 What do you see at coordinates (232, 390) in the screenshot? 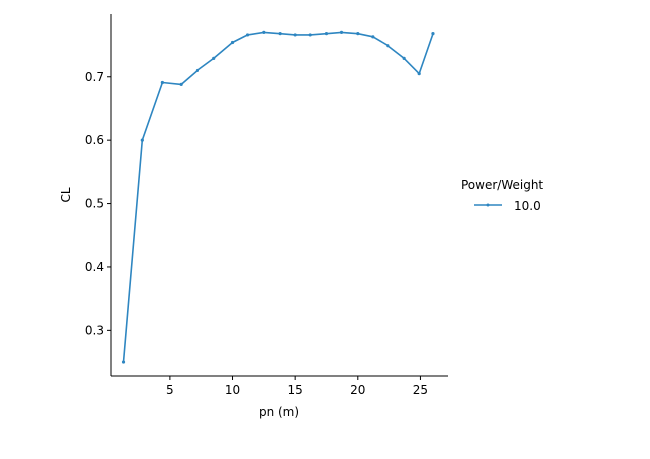
I see `x-tick-label: 10` at bounding box center [232, 390].